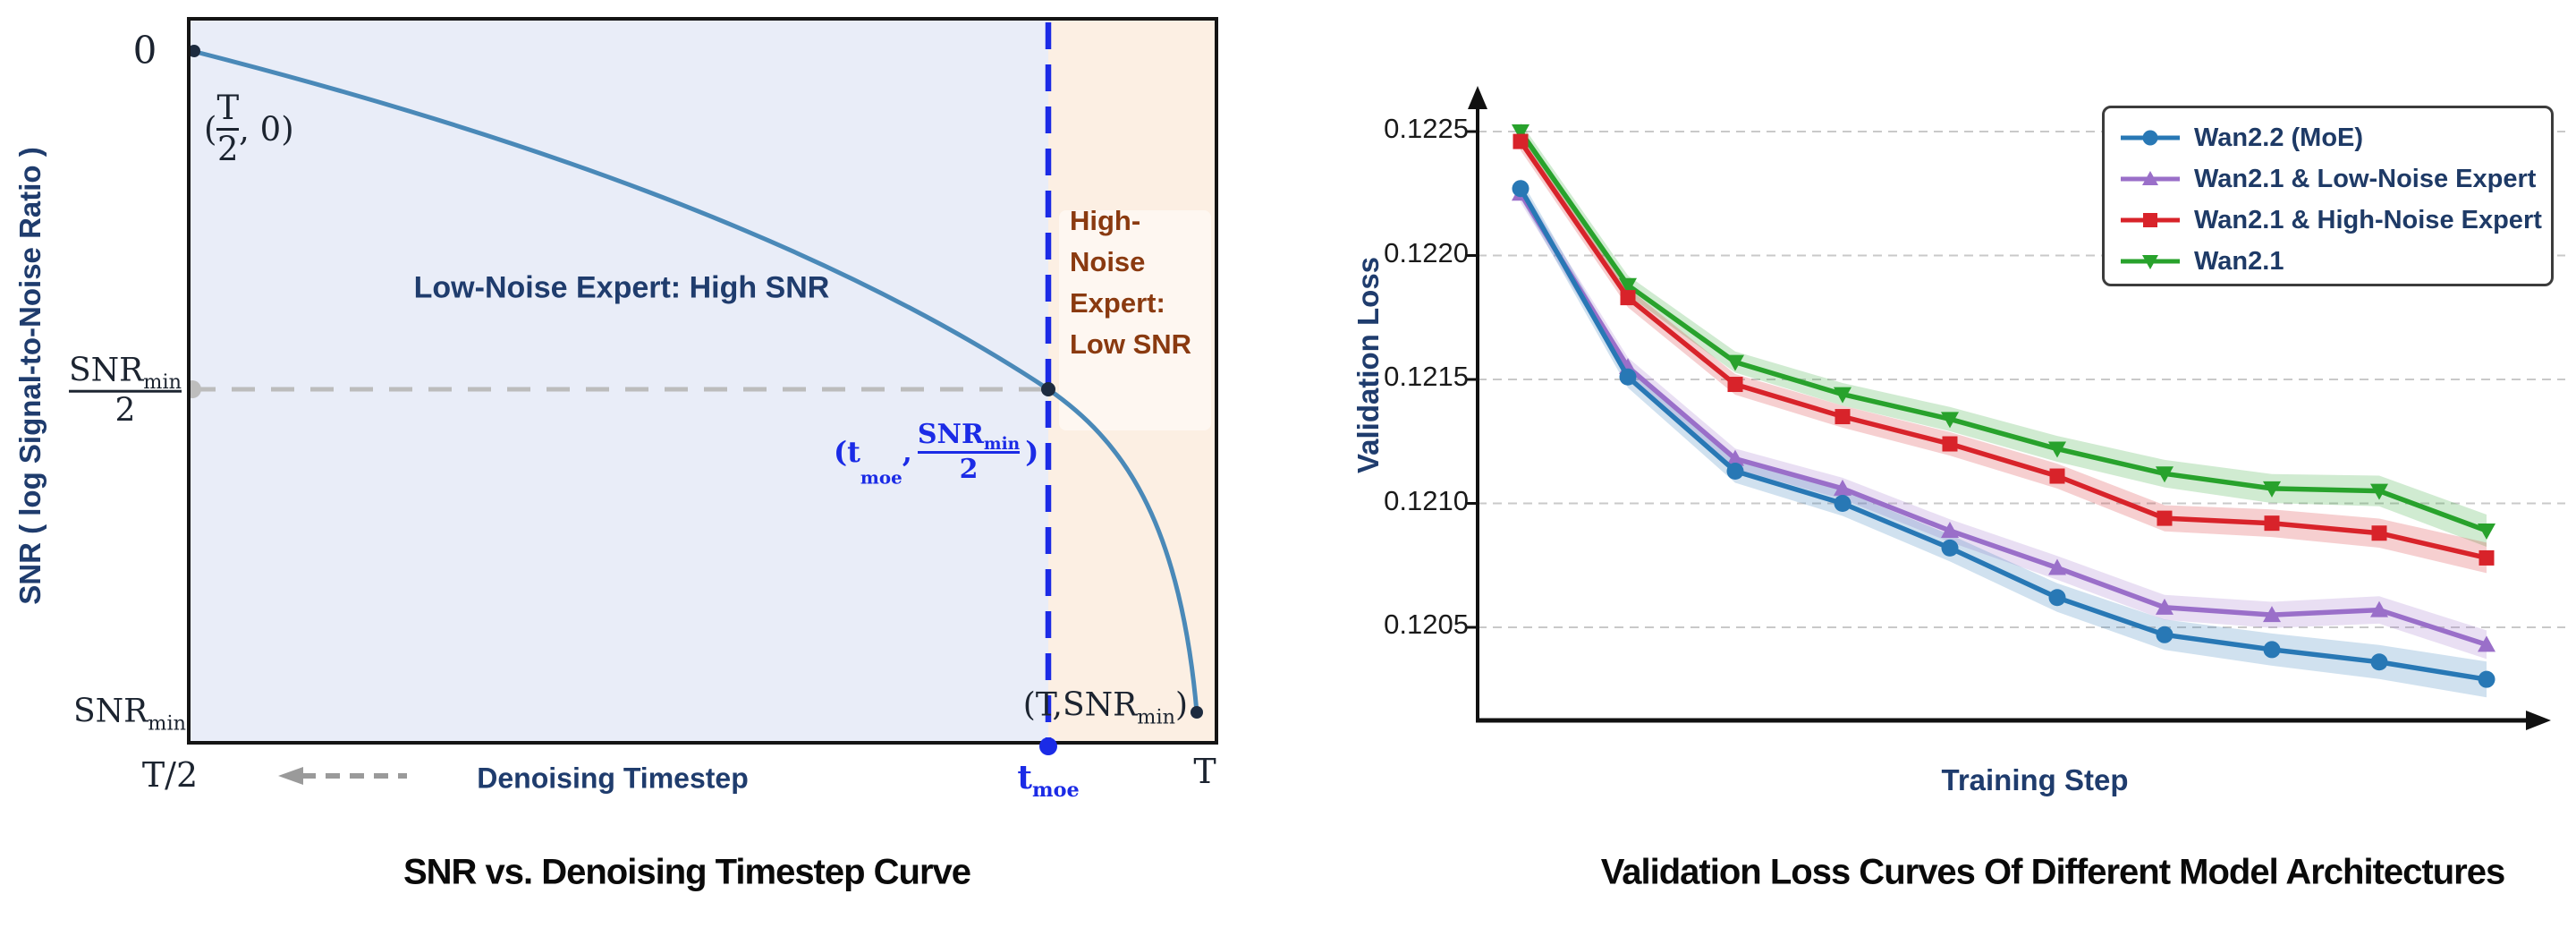  I want to click on legend-item-wan21-low-noise: Wan2.1 & Low-Noise Expert, so click(2335, 179).